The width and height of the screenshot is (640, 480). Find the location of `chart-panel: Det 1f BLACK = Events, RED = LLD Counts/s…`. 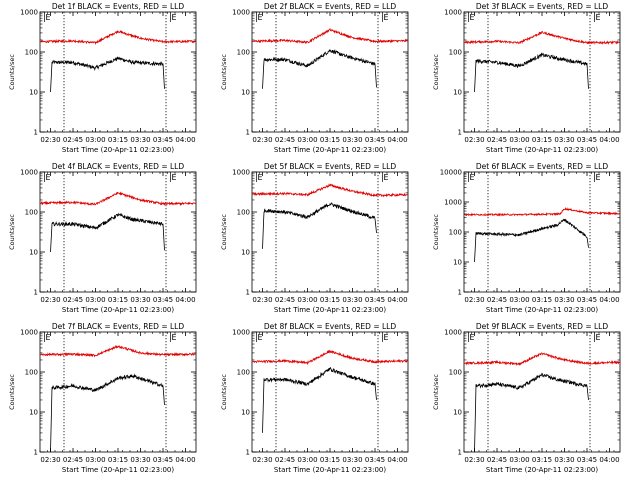

chart-panel: Det 1f BLACK = Events, RED = LLD Counts/s… is located at coordinates (102, 78).